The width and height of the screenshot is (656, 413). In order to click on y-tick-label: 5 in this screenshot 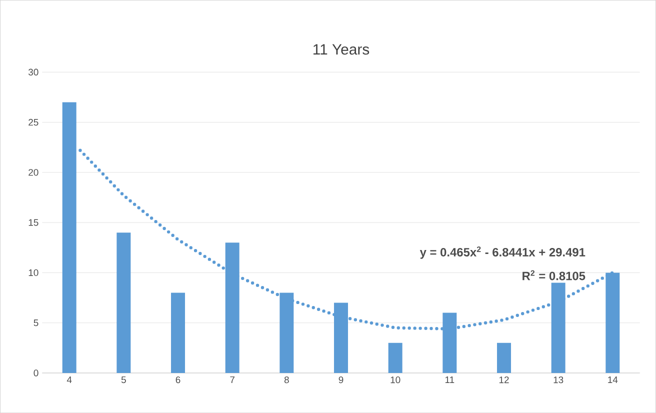, I will do `click(36, 322)`.